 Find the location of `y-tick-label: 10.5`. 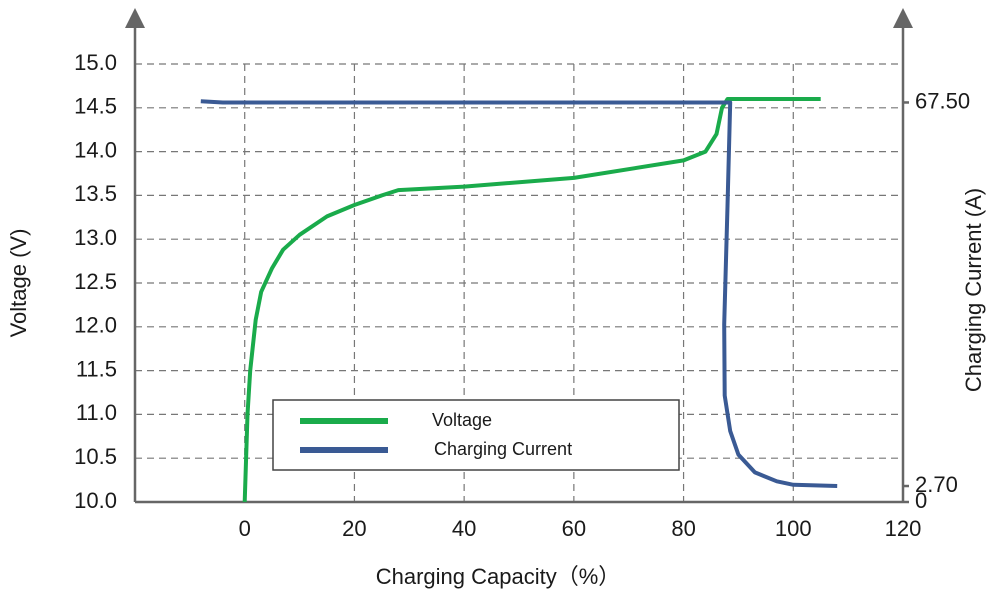

y-tick-label: 10.5 is located at coordinates (95, 456).